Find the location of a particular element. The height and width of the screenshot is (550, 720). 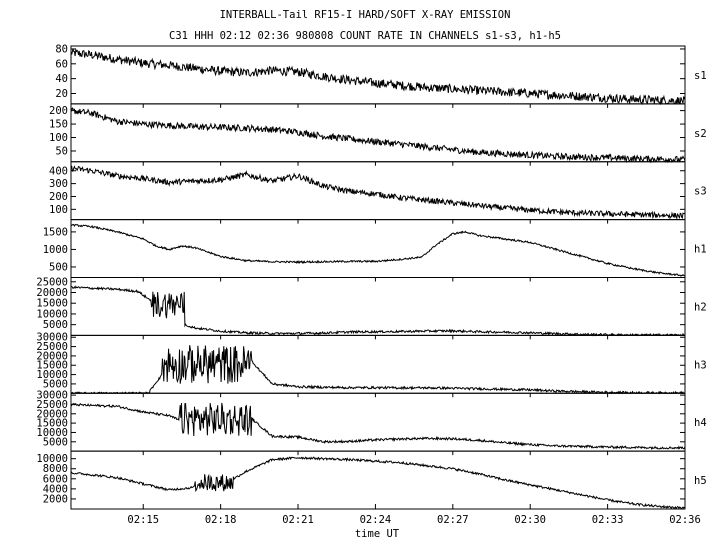

x-axis: 02:15 02:18 02:21 02:24 02:27 02:30 02:33 02:36 is located at coordinates (414, 515).